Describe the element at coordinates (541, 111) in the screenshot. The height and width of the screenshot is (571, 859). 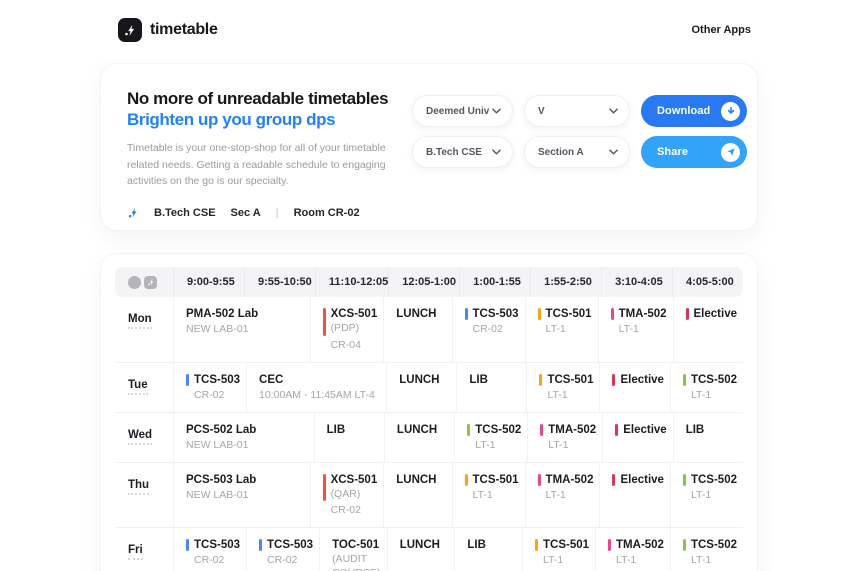
I see `semester-select-value: V` at that location.